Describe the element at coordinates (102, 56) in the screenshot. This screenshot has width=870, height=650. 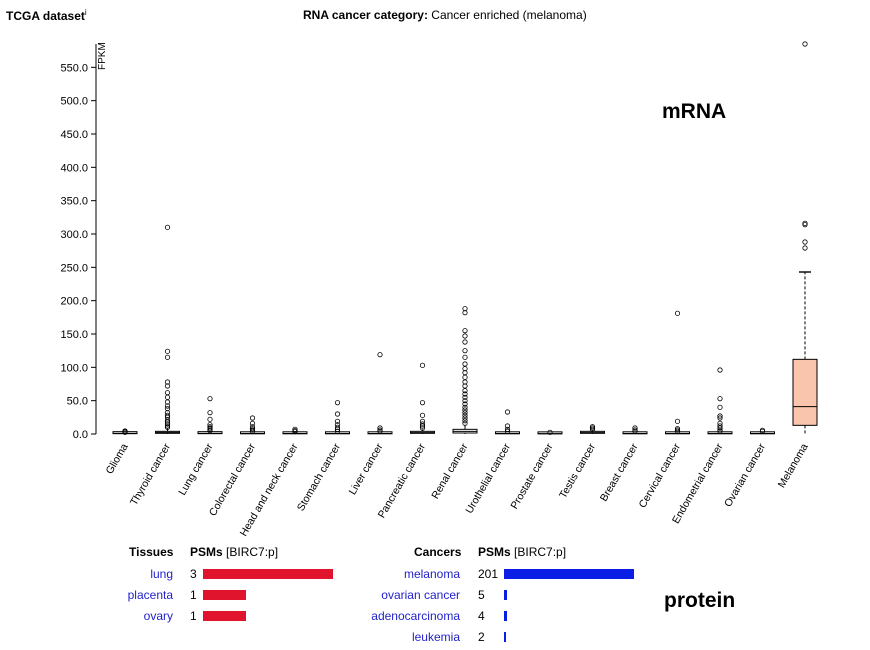
I see `y-axis-label: FPKM` at that location.